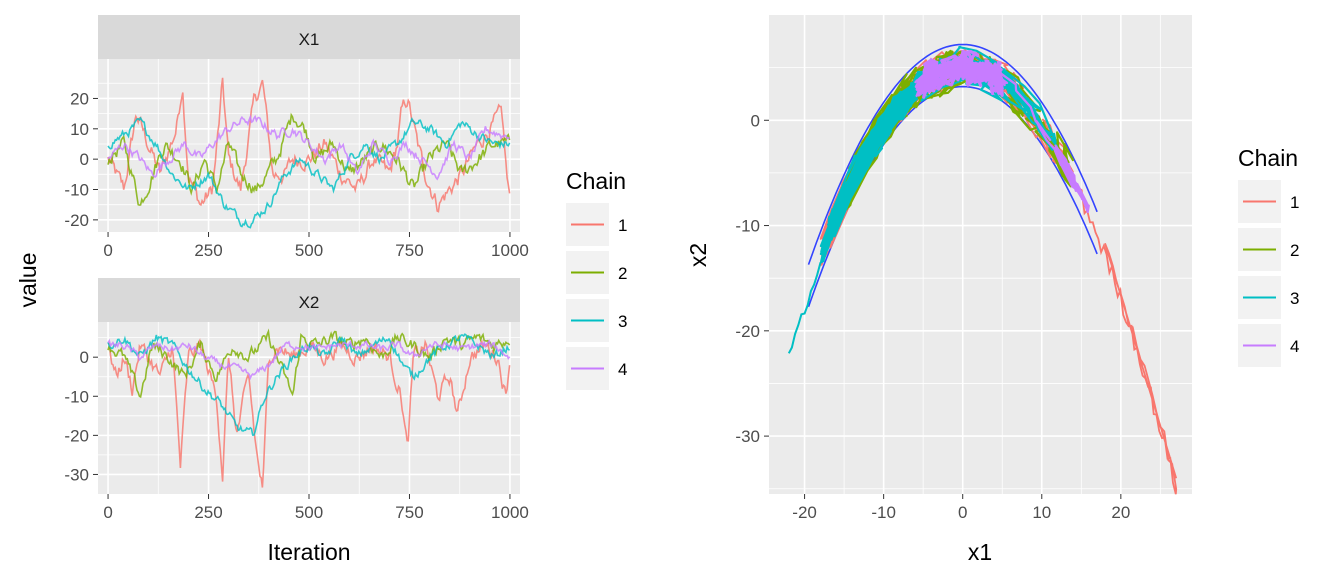  I want to click on y-tick-label: 10, so click(79, 129).